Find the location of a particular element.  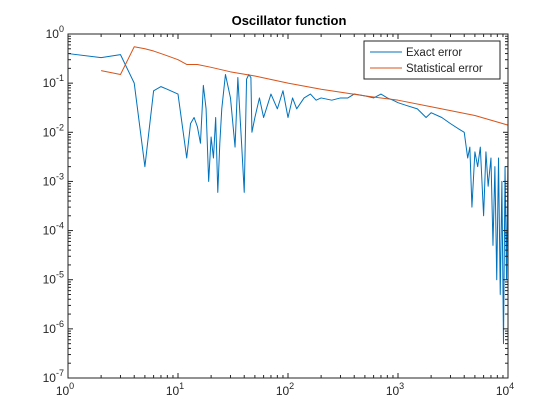

x-tick-label: 10⁴ is located at coordinates (505, 389).